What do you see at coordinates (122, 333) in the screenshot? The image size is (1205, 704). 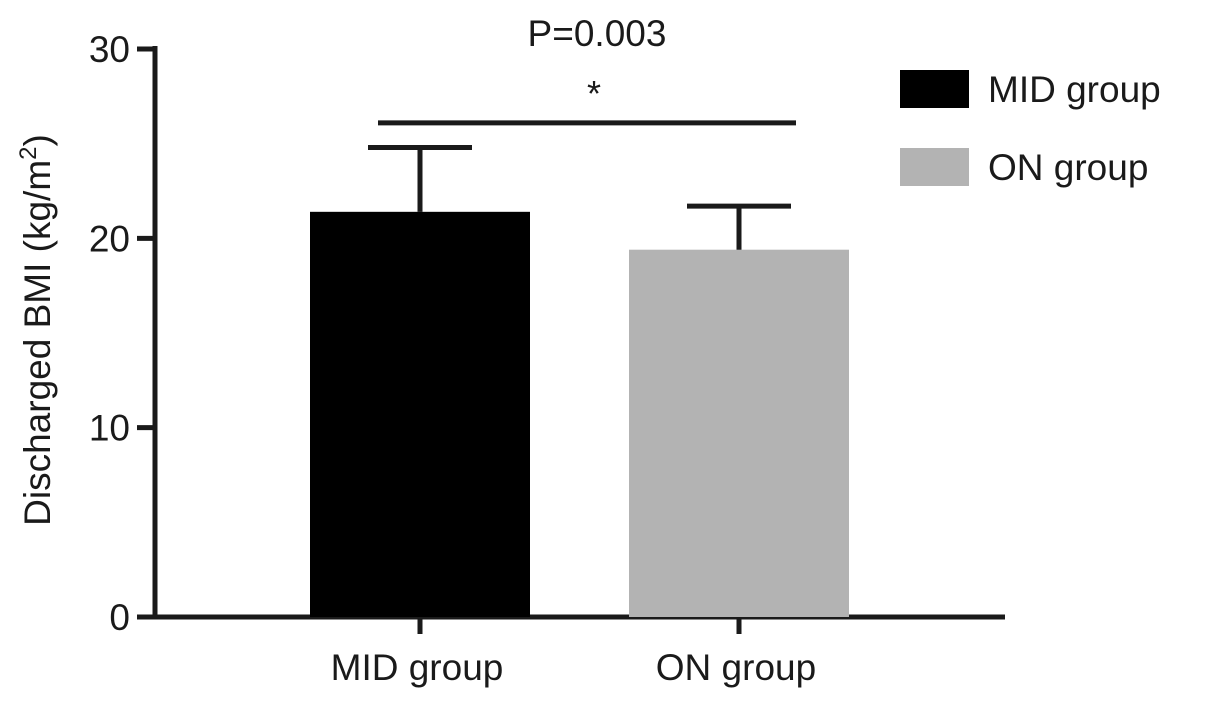 I see `y-axis-ticks: 0 10 20 30` at bounding box center [122, 333].